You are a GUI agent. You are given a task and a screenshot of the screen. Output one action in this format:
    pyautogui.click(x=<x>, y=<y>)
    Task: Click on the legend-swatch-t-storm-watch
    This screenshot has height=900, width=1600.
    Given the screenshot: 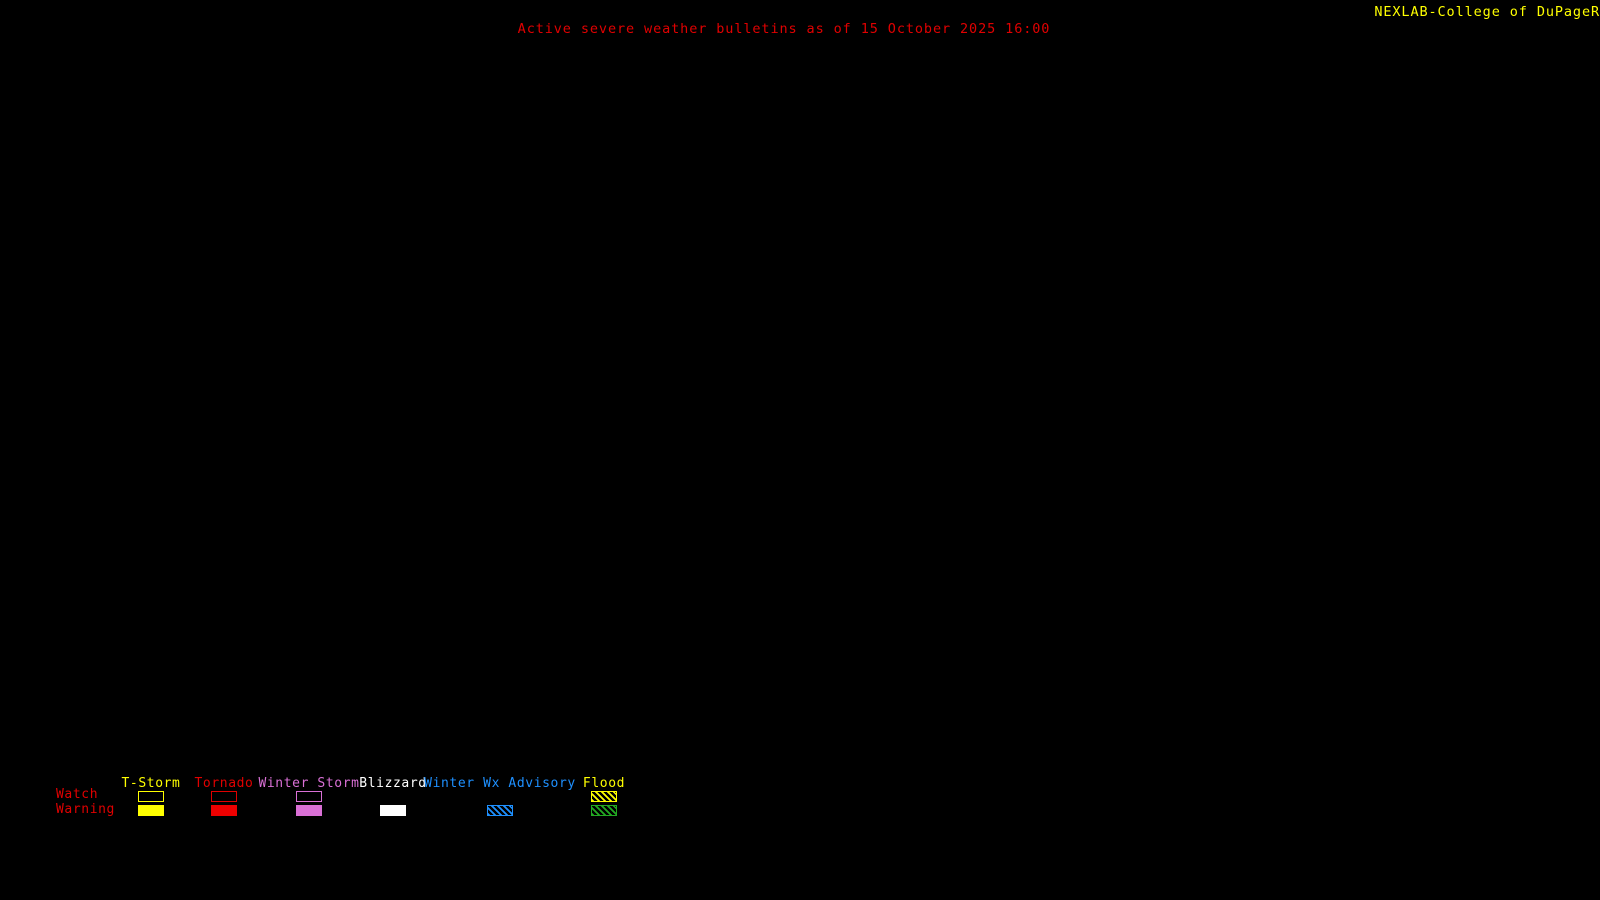 What is the action you would take?
    pyautogui.click(x=151, y=796)
    